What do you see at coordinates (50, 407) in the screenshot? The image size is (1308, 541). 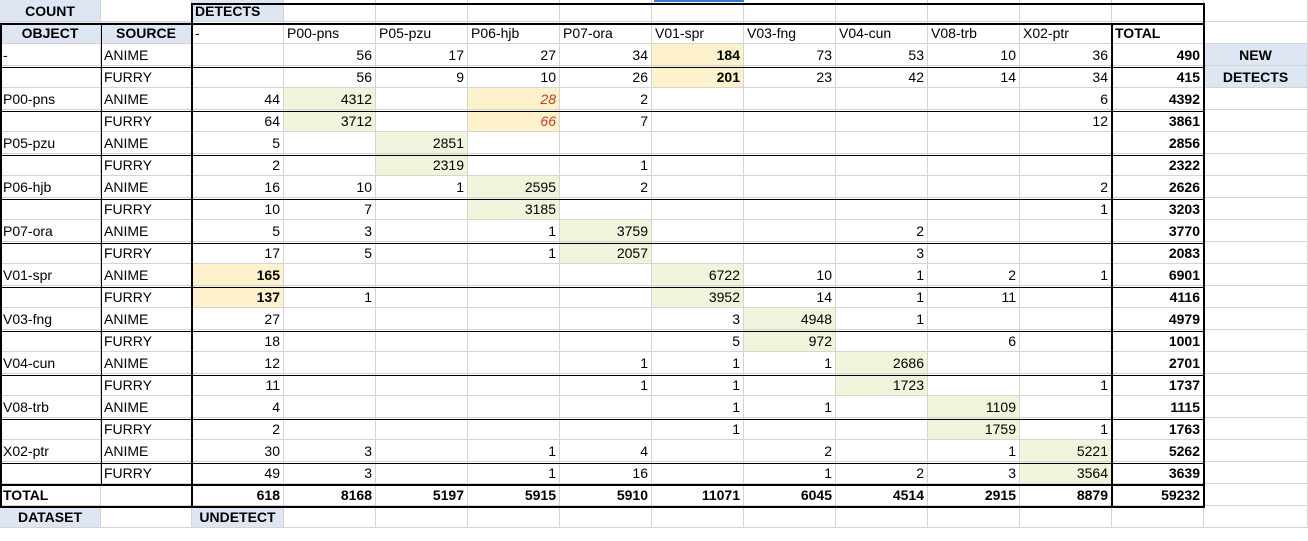 I see `row-object-v08-trb: V08-trb` at bounding box center [50, 407].